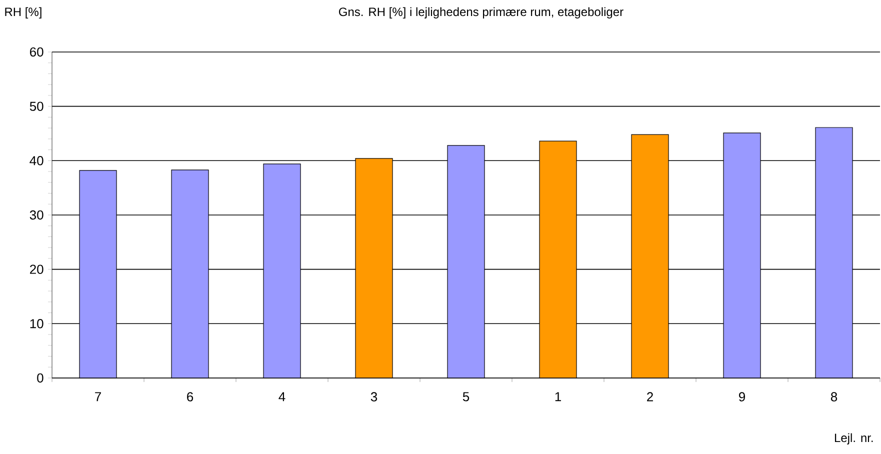 Image resolution: width=881 pixels, height=454 pixels. Describe the element at coordinates (282, 397) in the screenshot. I see `x-tick-label: 4` at that location.